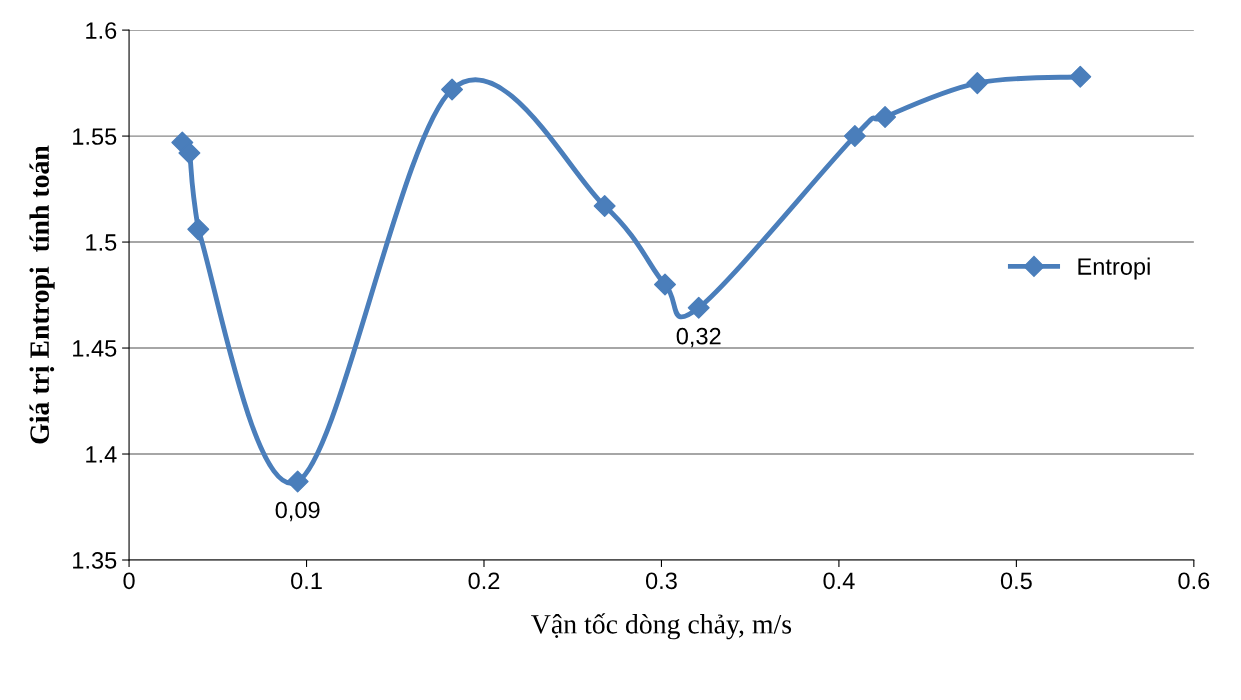 This screenshot has height=700, width=1241. Describe the element at coordinates (95, 348) in the screenshot. I see `y-tick-label: 1.45` at that location.